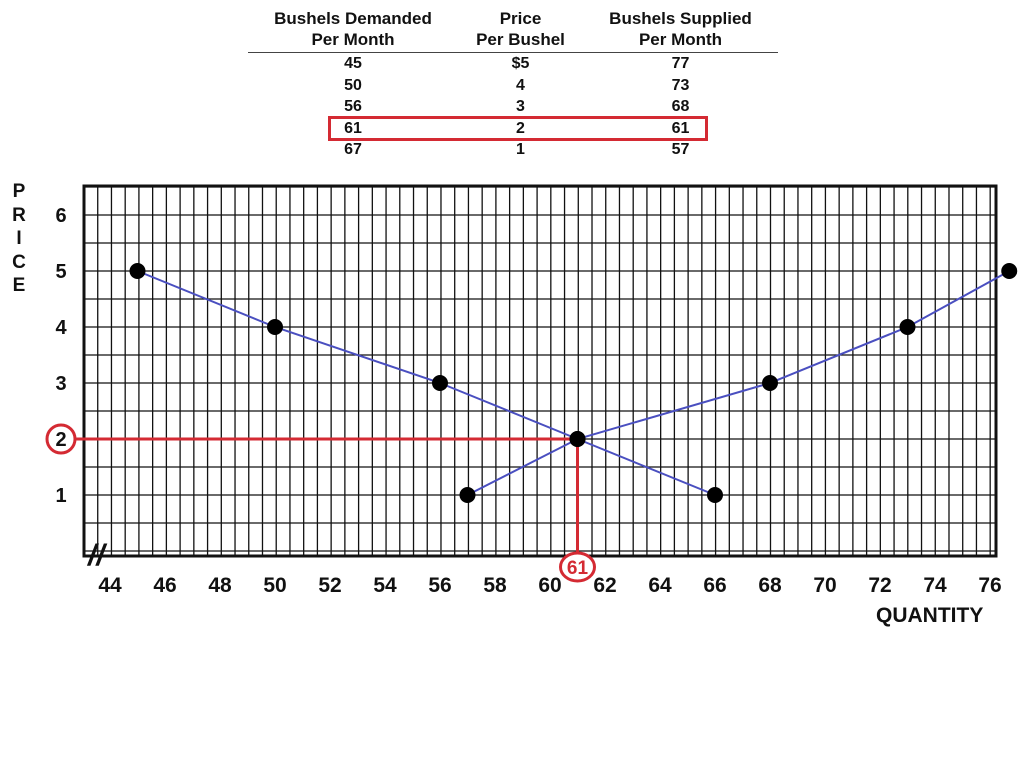 This screenshot has height=768, width=1024. What do you see at coordinates (495, 585) in the screenshot?
I see `x-tick-label: 58` at bounding box center [495, 585].